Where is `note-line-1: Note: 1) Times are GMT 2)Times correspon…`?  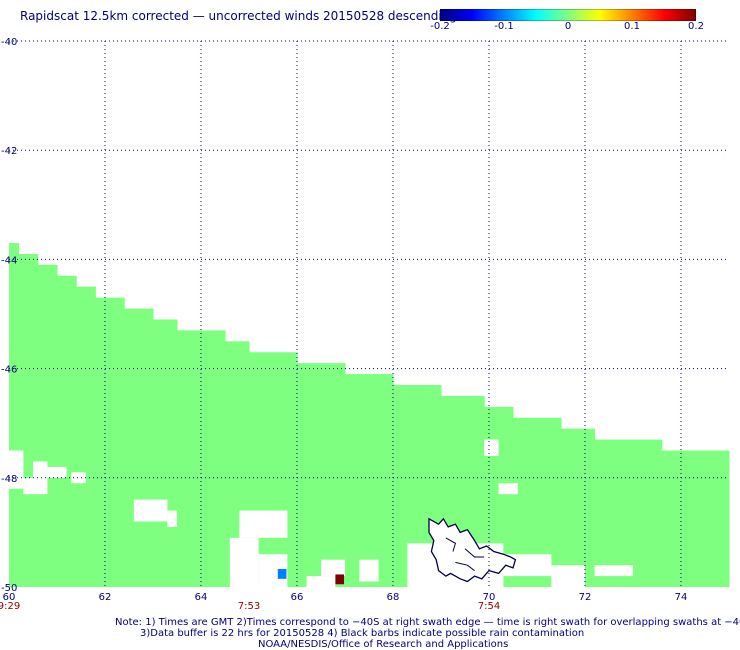 note-line-1: Note: 1) Times are GMT 2)Times correspon… is located at coordinates (427, 622).